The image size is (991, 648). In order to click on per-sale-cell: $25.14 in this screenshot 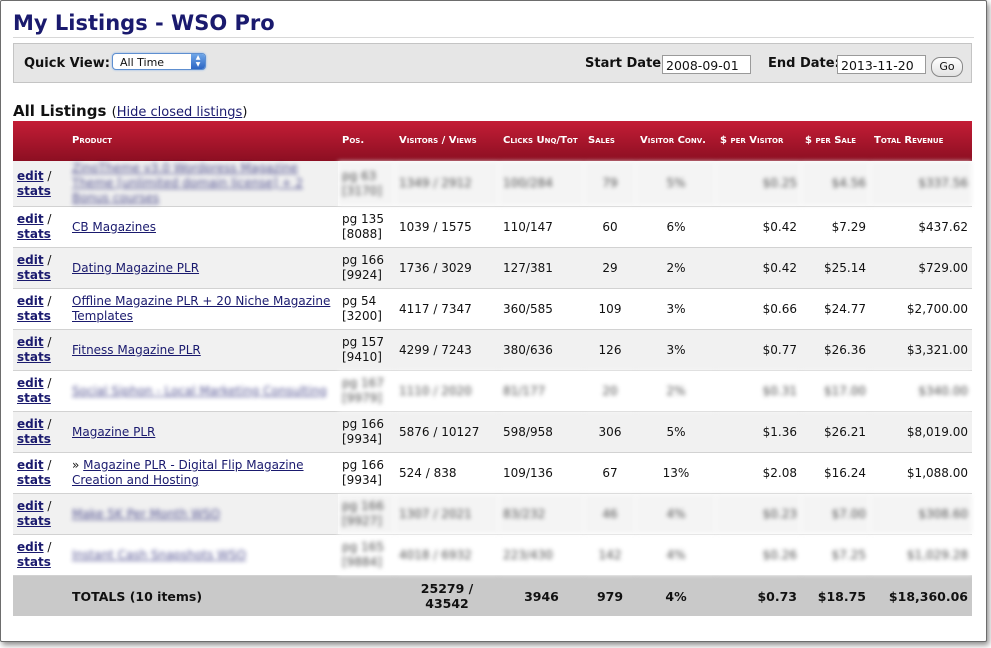, I will do `click(835, 268)`.